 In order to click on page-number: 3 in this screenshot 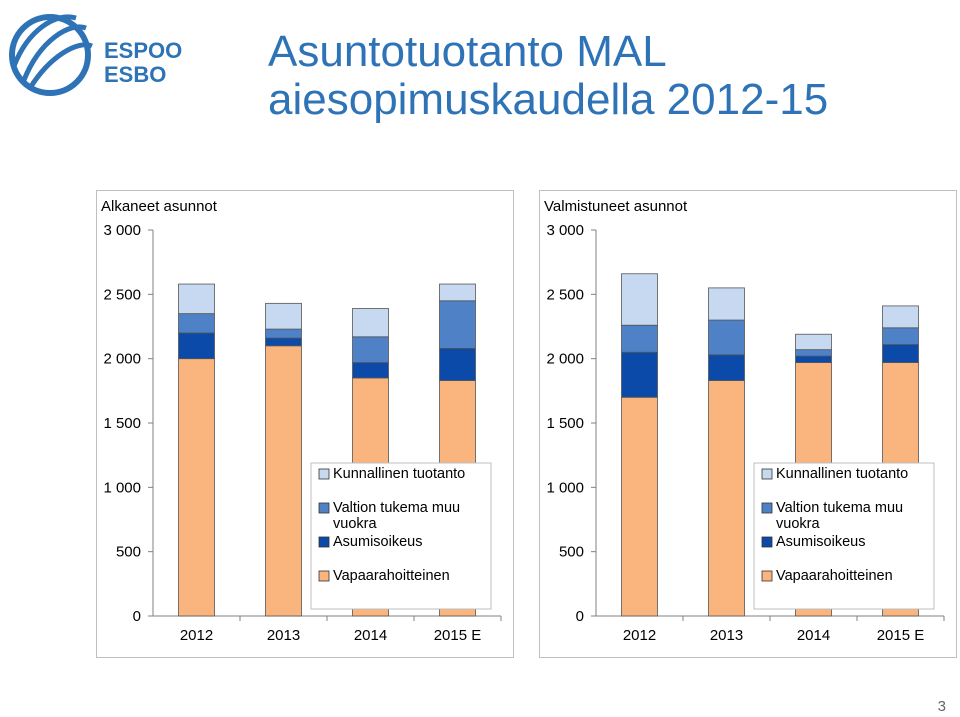, I will do `click(941, 706)`.